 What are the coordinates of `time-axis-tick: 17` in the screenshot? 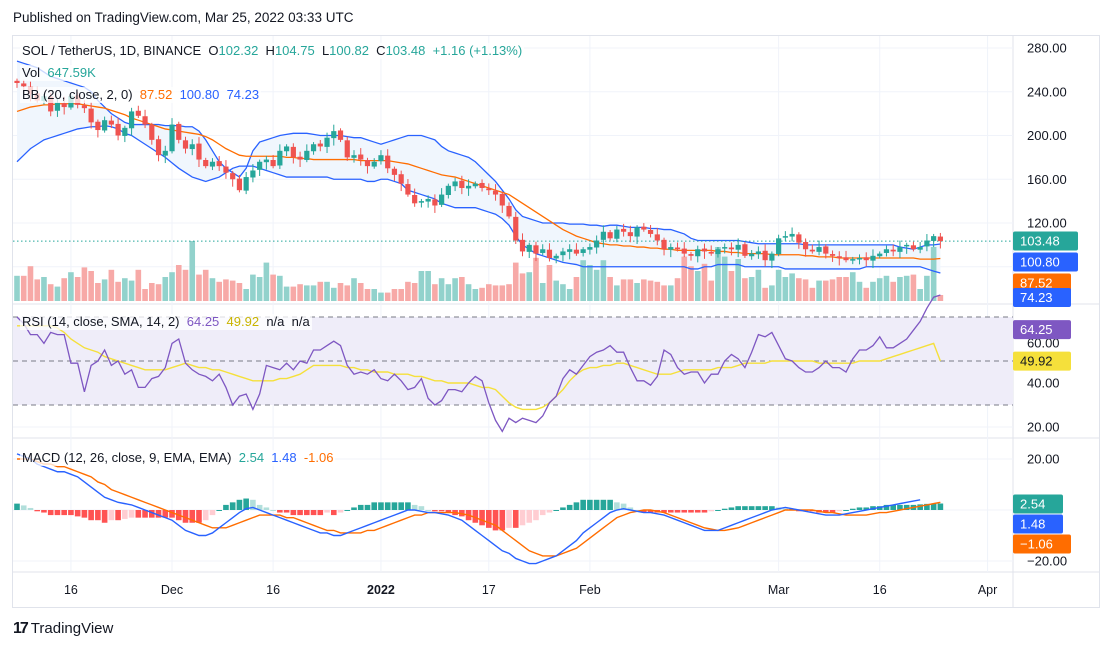 It's located at (489, 590).